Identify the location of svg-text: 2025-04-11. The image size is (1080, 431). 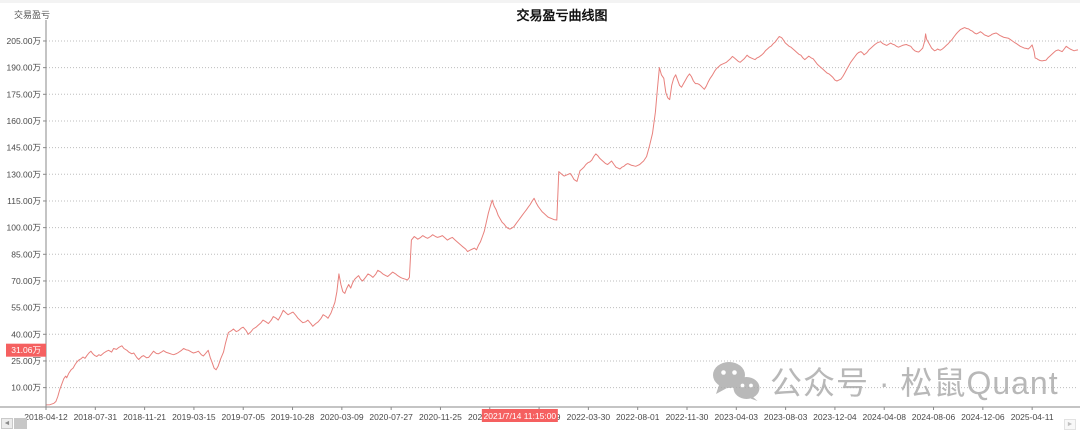
(1032, 417).